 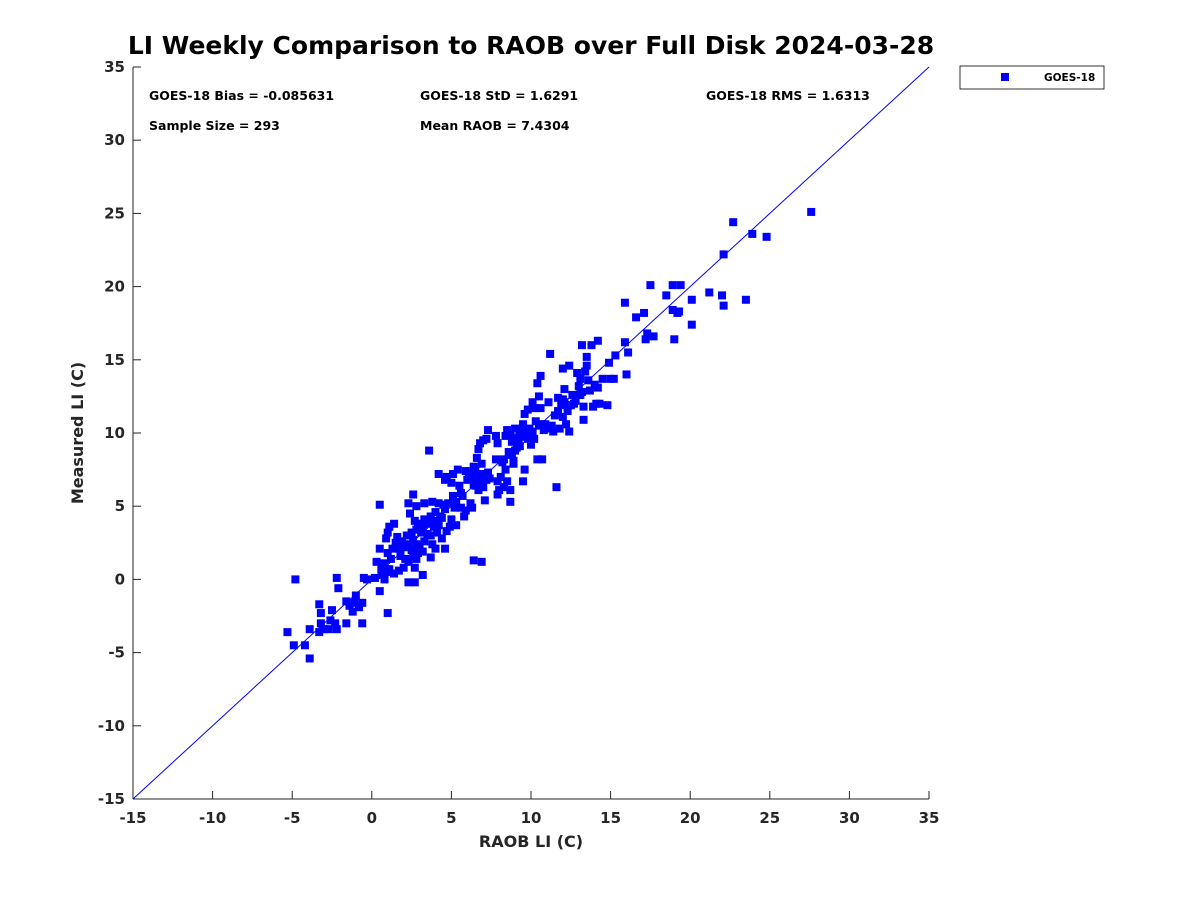 I want to click on legend: GOES-18, so click(x=1032, y=77).